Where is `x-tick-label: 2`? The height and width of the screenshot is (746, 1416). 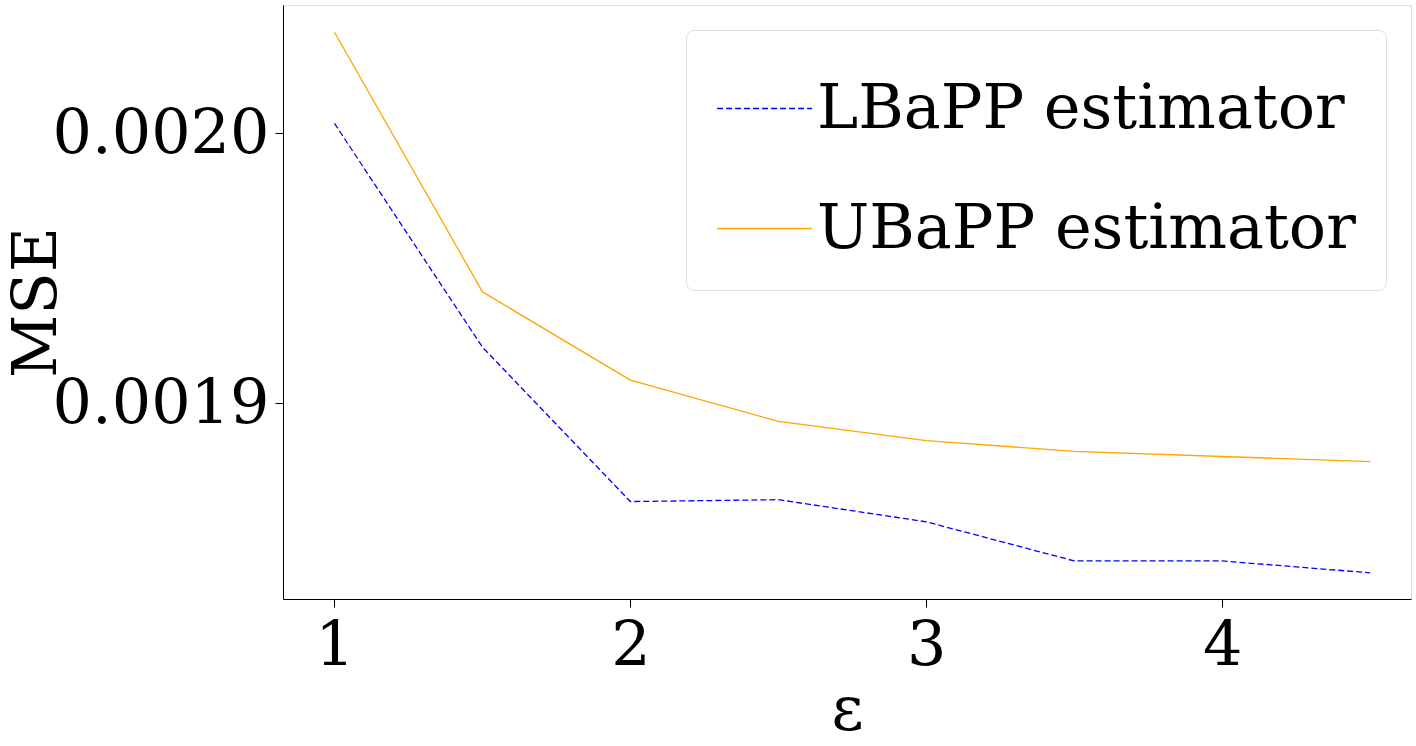 x-tick-label: 2 is located at coordinates (631, 643).